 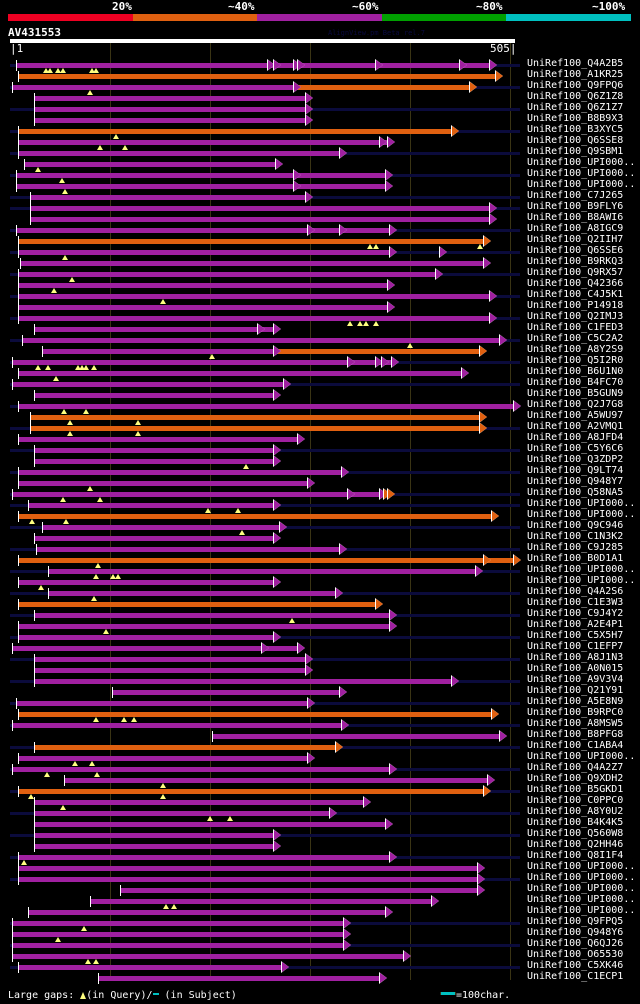 I want to click on hit-label: UniRef100_C9J4Y2, so click(x=575, y=613).